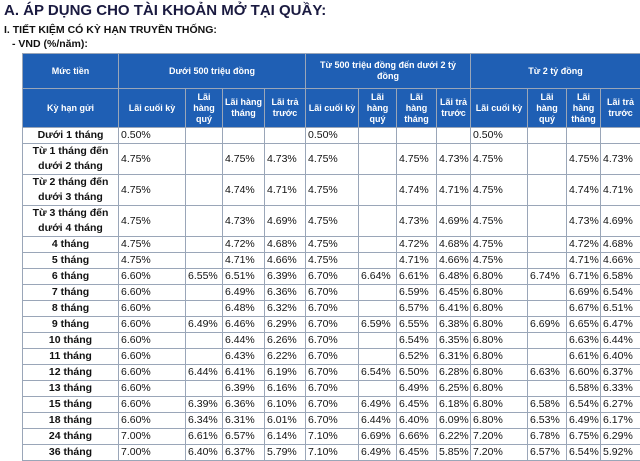  What do you see at coordinates (285, 308) in the screenshot?
I see `rate-cell: 6.32%` at bounding box center [285, 308].